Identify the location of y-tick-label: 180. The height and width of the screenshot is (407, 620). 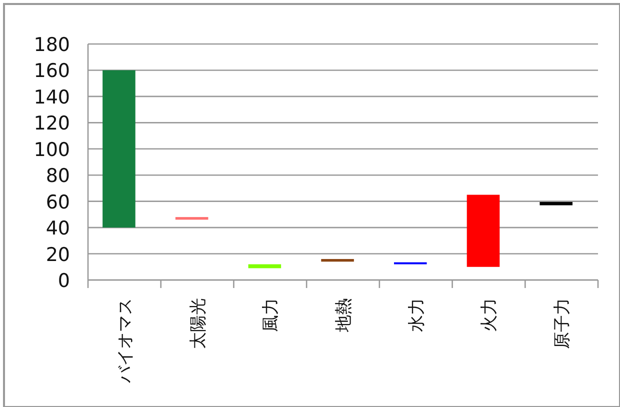
(52, 45).